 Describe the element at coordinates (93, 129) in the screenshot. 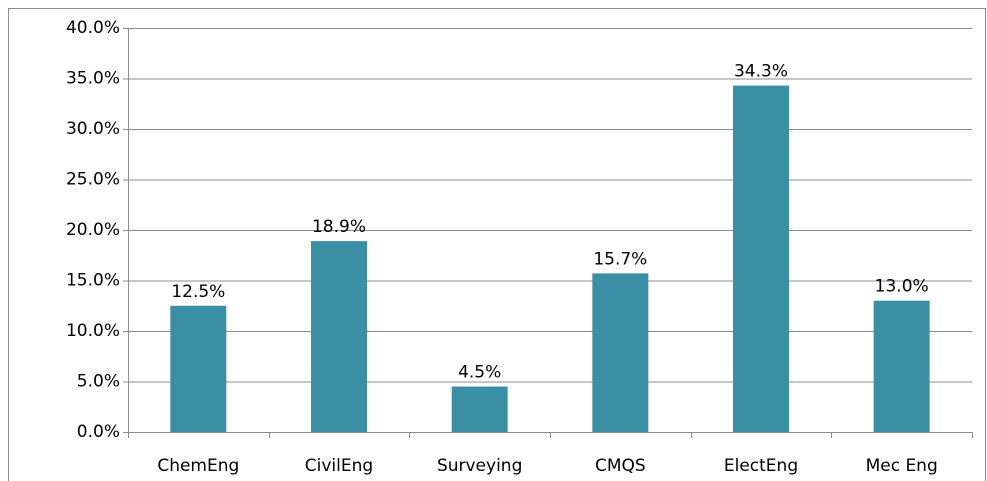

I see `y-tick-label: 30.0%` at that location.